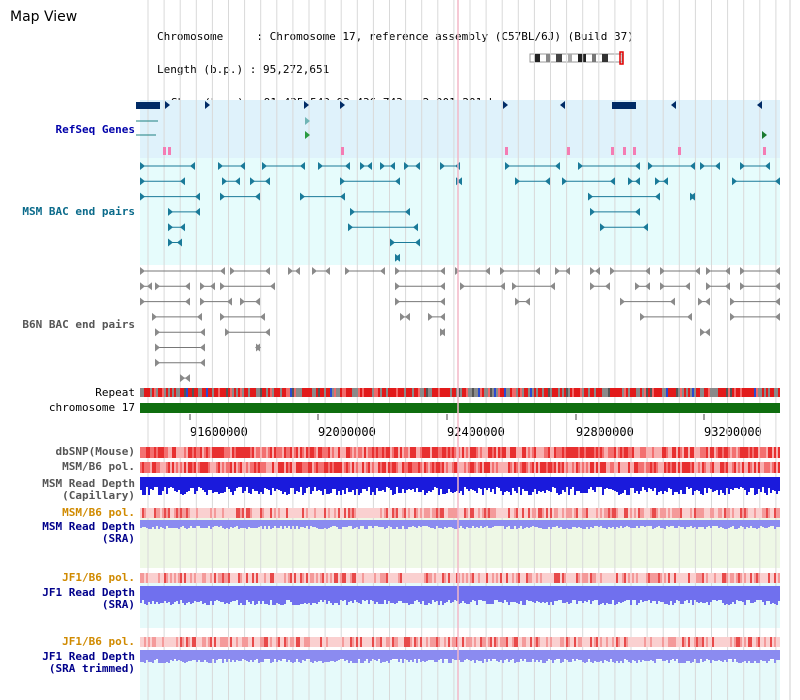 This screenshot has width=800, height=700. Describe the element at coordinates (243, 69) in the screenshot. I see `length-line: Length (b.p.) : 95,272,651` at that location.